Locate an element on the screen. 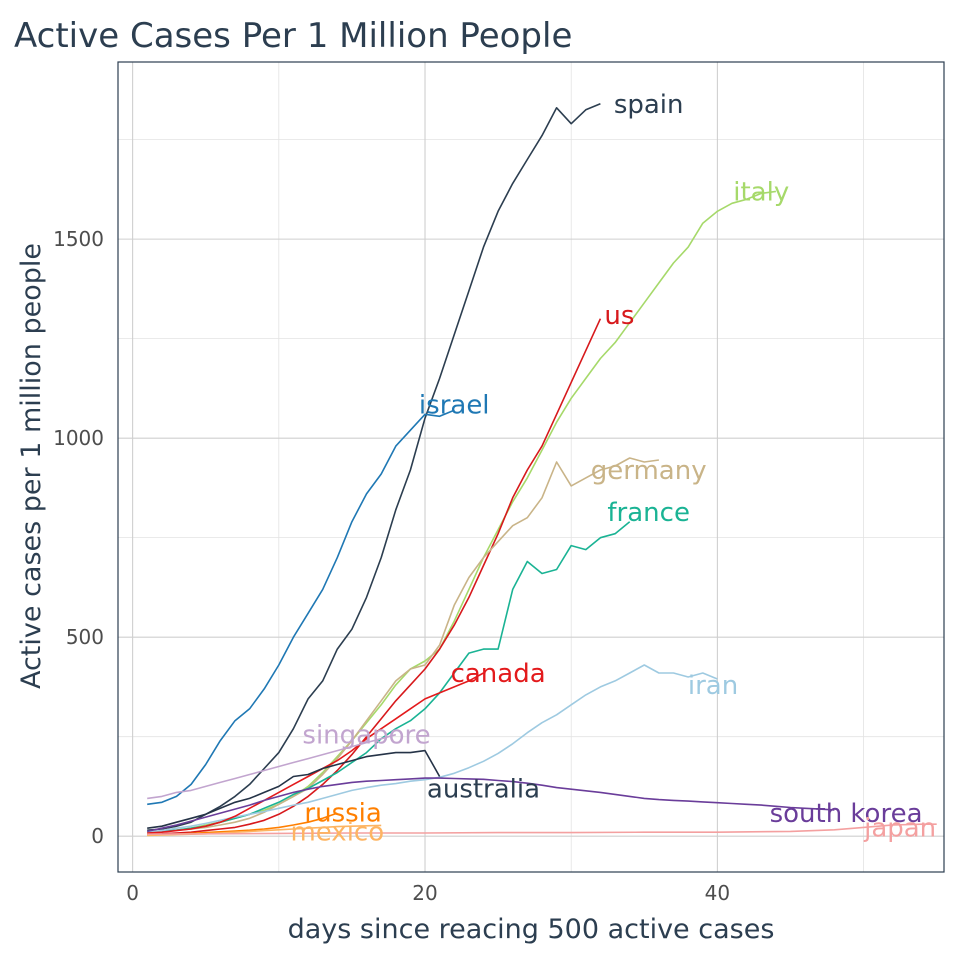  y-tick-label: 500 is located at coordinates (85, 637).